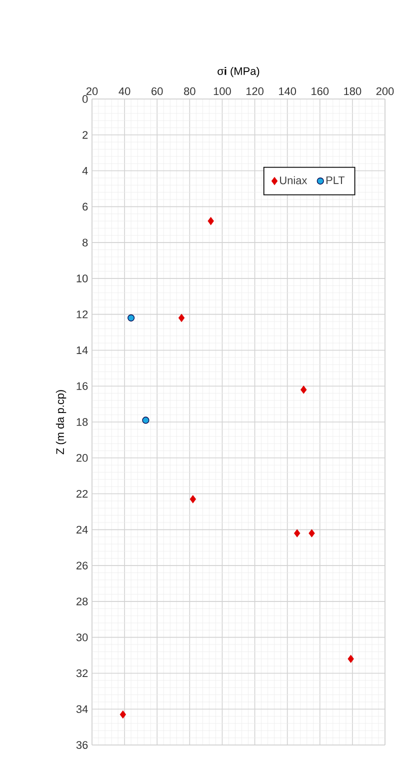 Image resolution: width=405 pixels, height=760 pixels. What do you see at coordinates (85, 171) in the screenshot?
I see `y-tick-label: 4` at bounding box center [85, 171].